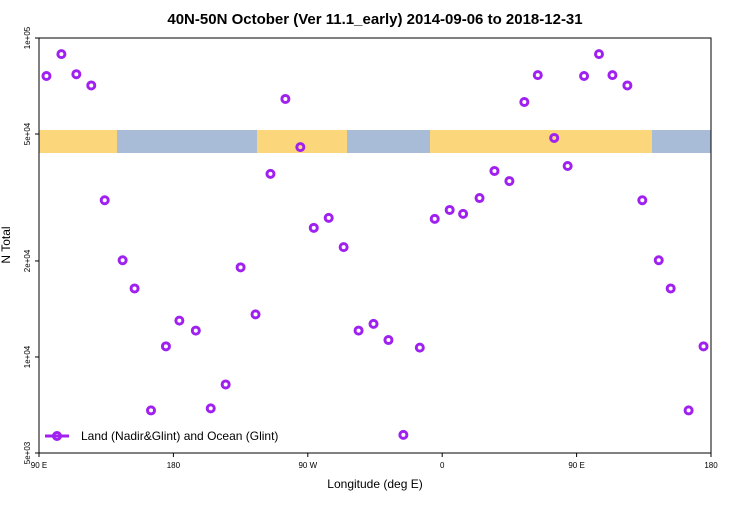 The image size is (750, 505). What do you see at coordinates (374, 484) in the screenshot?
I see `x-axis-label: Longitude (deg E)` at bounding box center [374, 484].